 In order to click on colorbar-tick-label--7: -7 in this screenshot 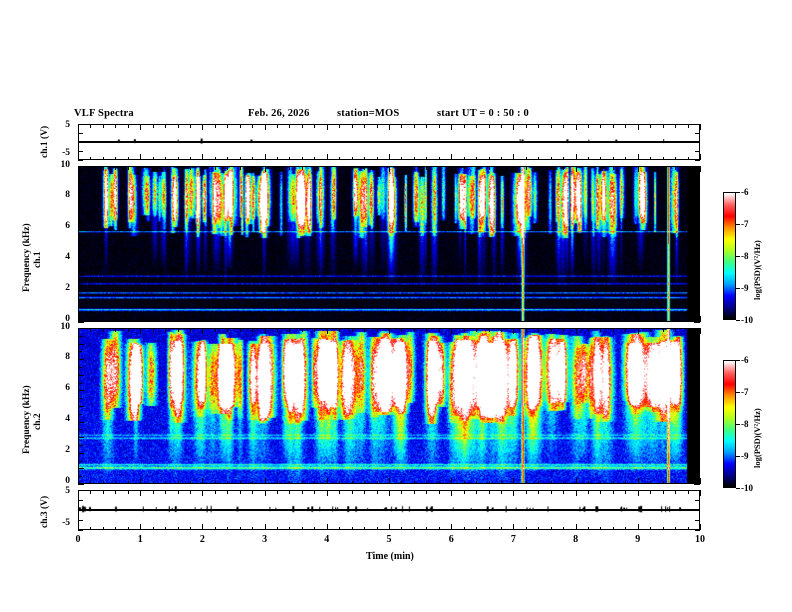, I will do `click(745, 224)`.